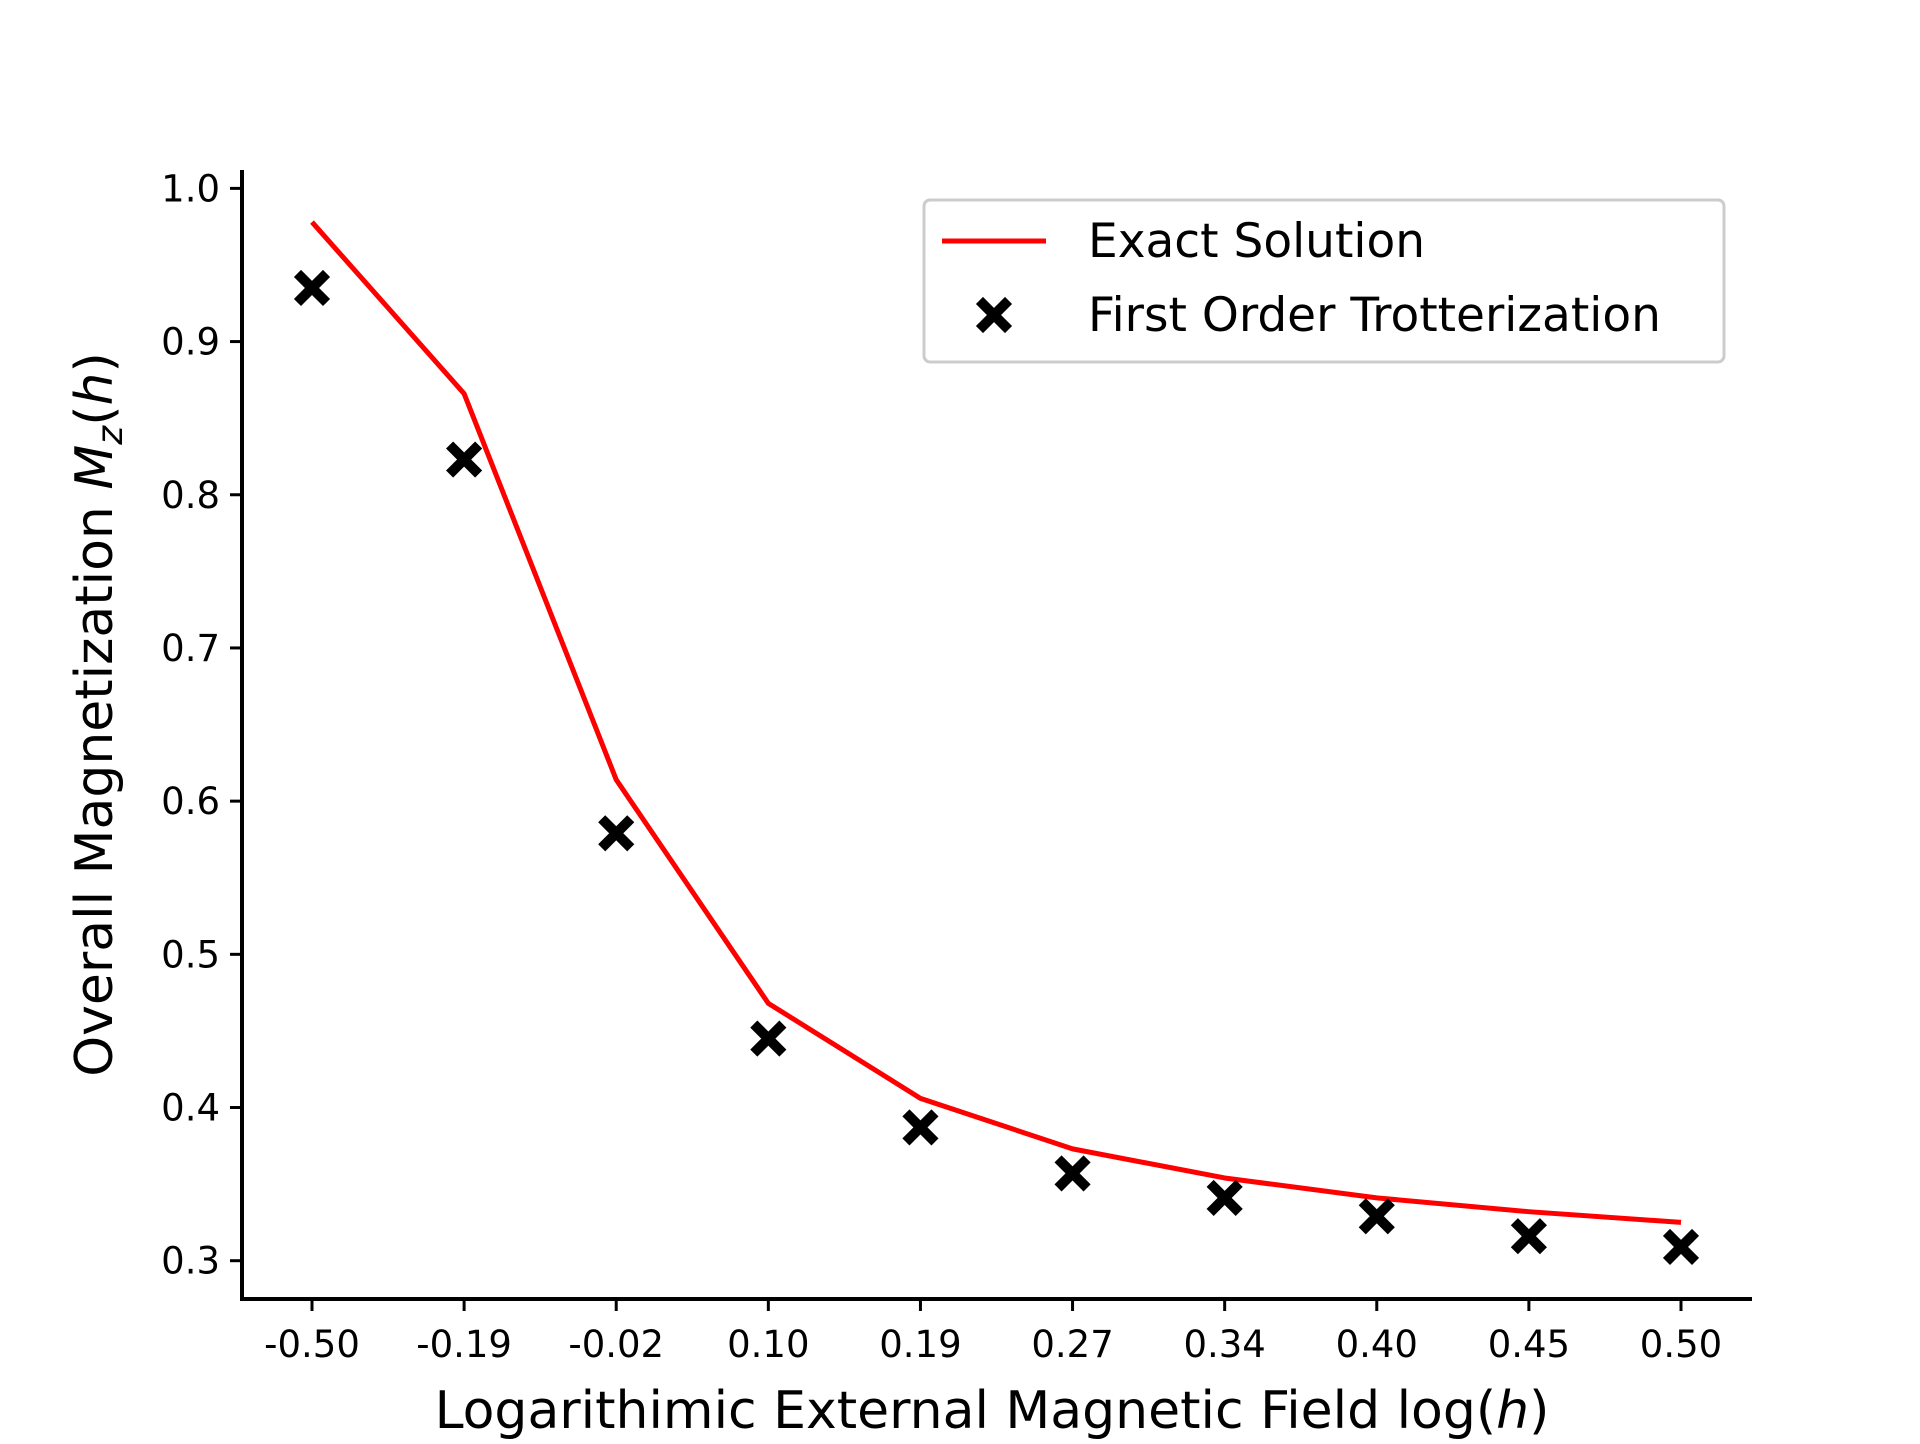 Image resolution: width=1920 pixels, height=1444 pixels. I want to click on y-tick-label: 0.4, so click(190, 1108).